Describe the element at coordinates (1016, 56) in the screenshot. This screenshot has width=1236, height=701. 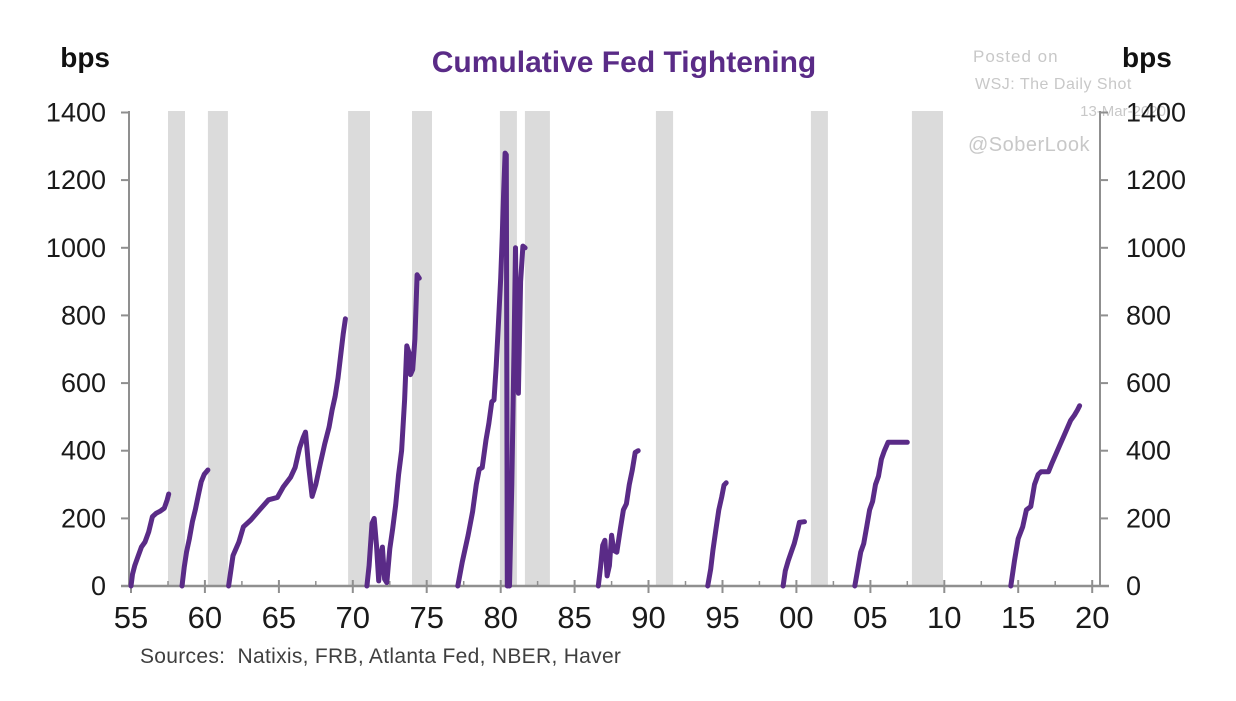
I see `watermark-posted-on: Posted on` at that location.